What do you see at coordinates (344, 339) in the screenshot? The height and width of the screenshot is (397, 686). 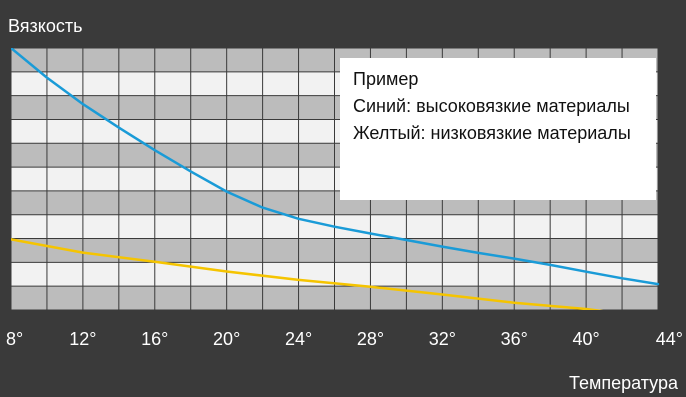 I see `x-tick-labels: 8° 12° 16° 20° 24° 28° 32° 36° 40° 44°` at bounding box center [344, 339].